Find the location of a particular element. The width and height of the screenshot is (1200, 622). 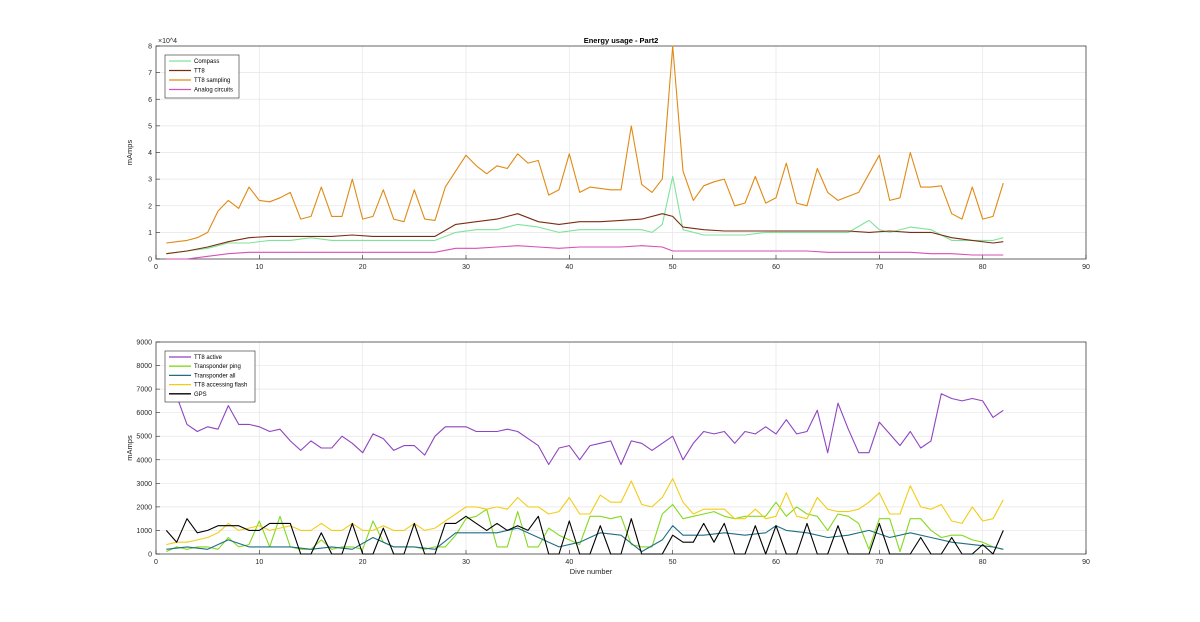

y-tick-label: 2 is located at coordinates (150, 206).